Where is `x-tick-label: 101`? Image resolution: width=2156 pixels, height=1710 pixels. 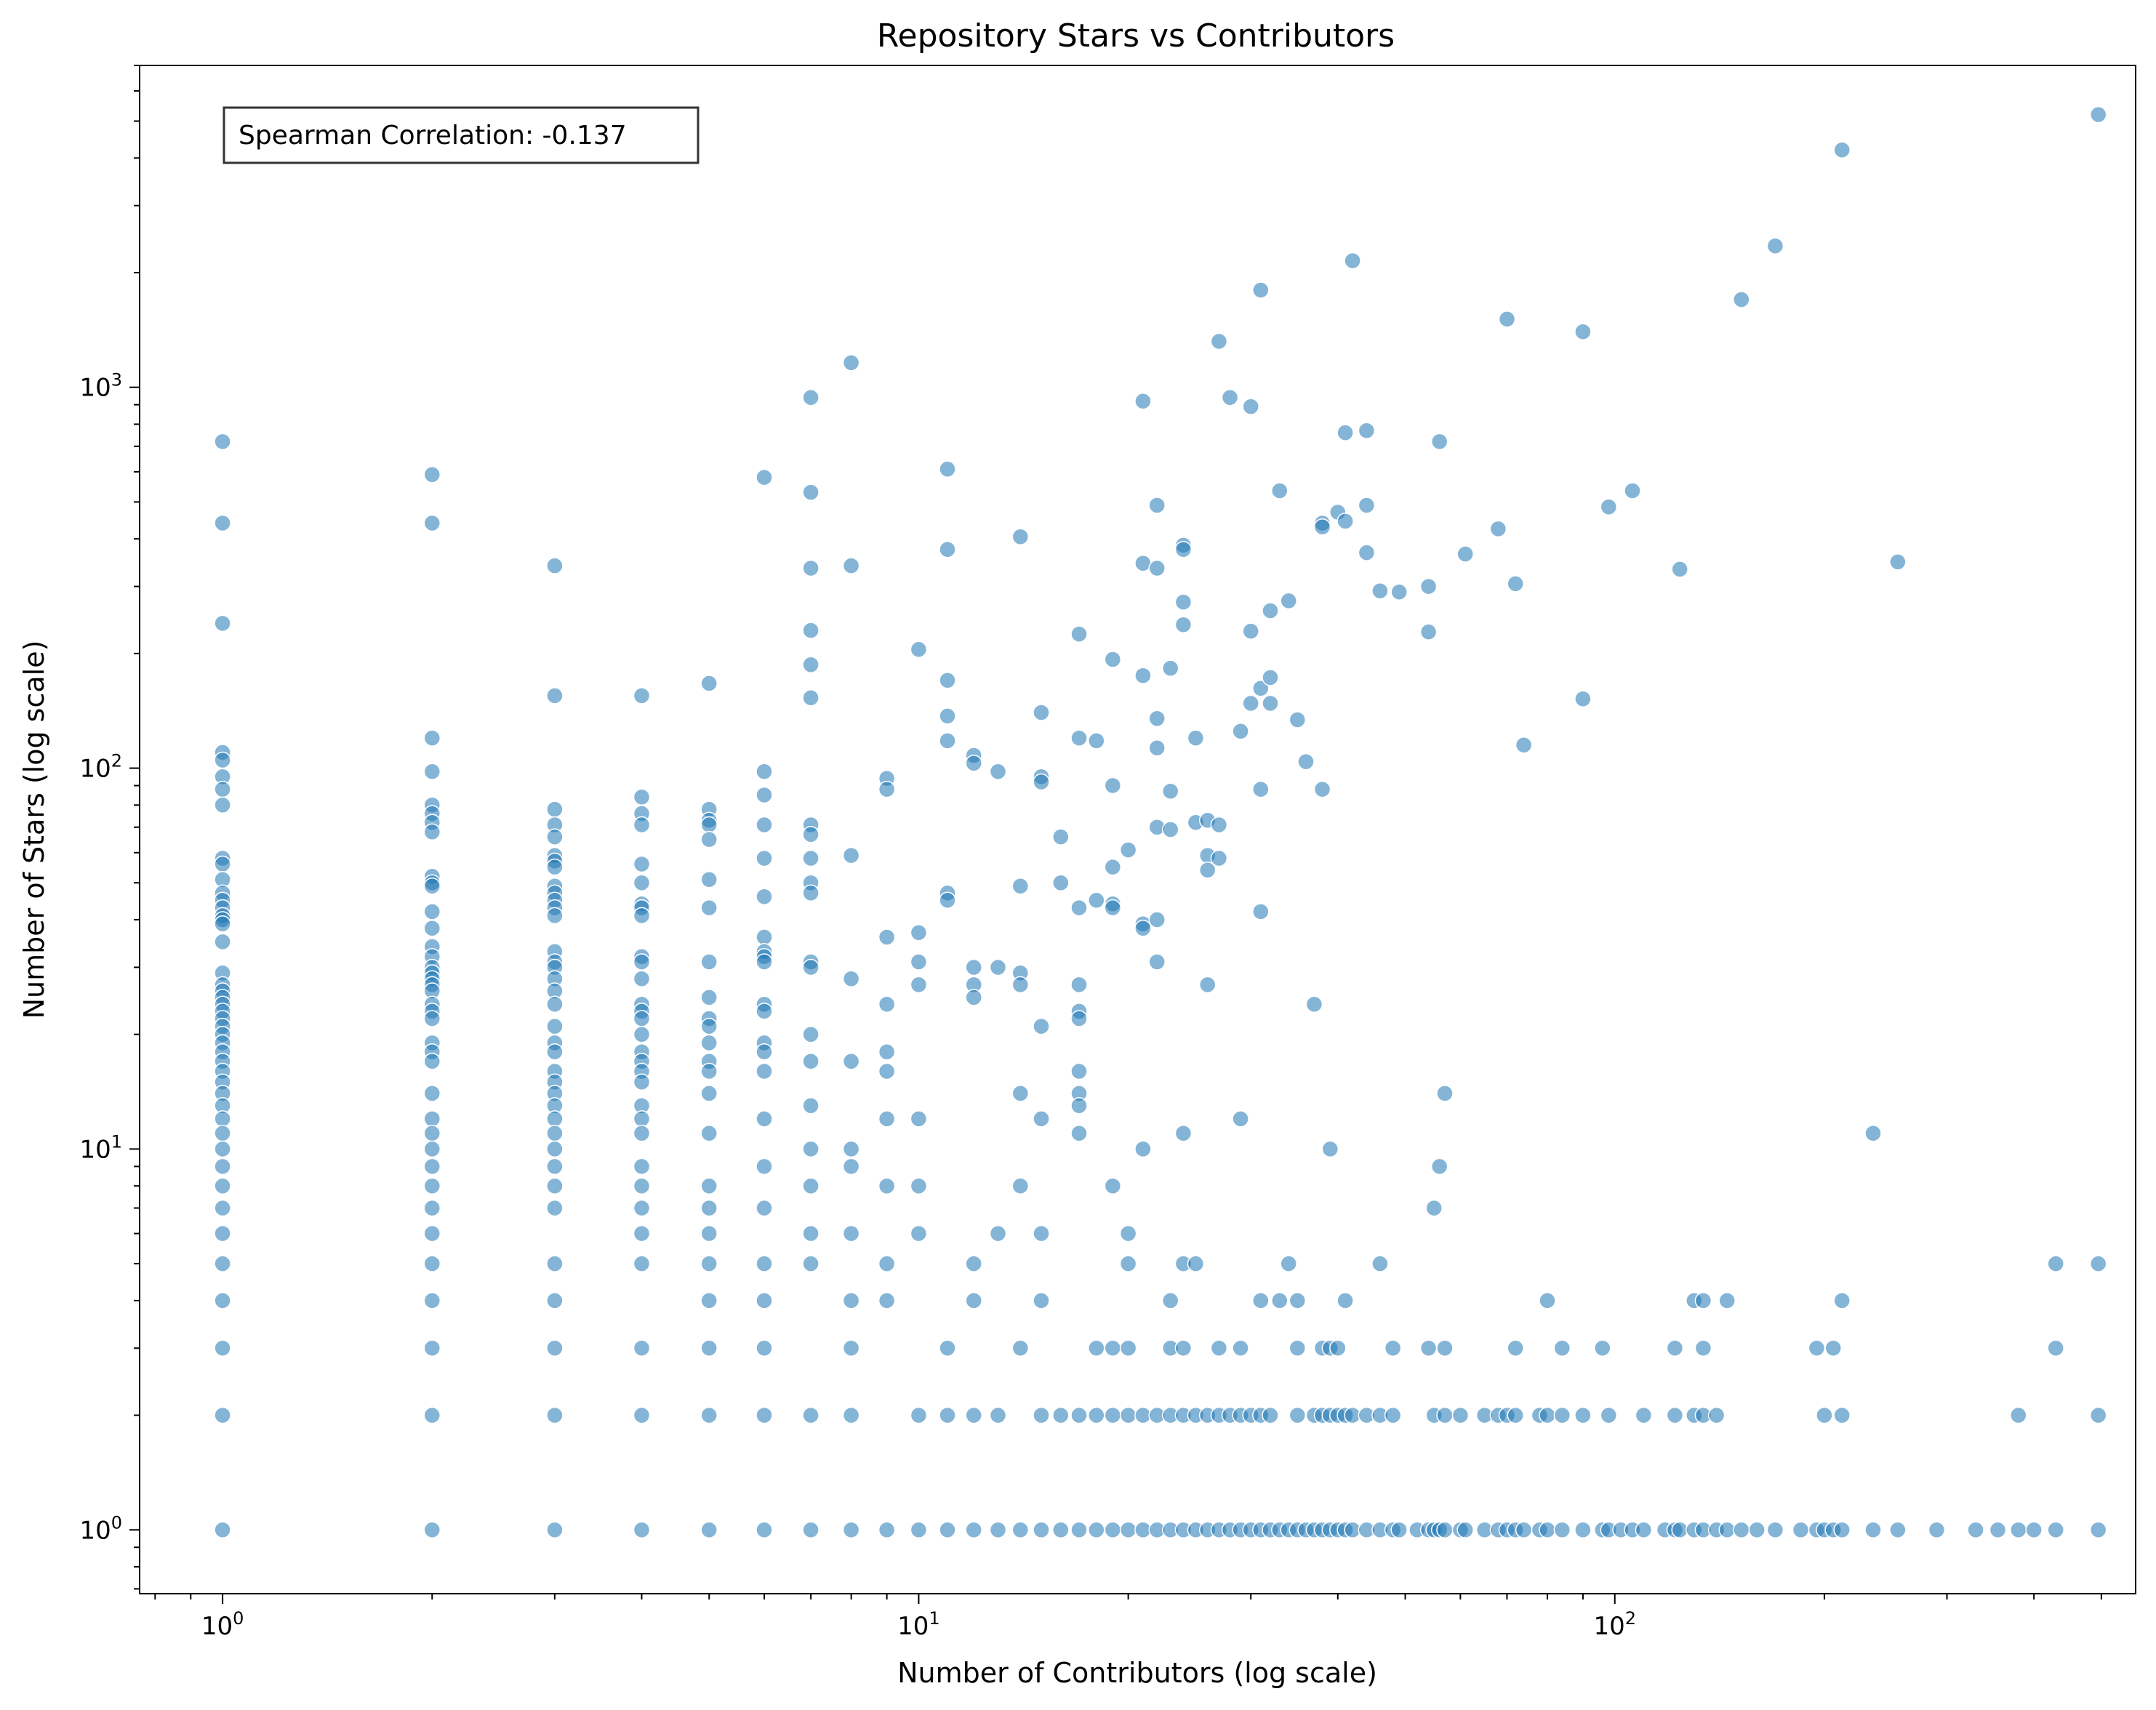
x-tick-label: 101 is located at coordinates (918, 1624).